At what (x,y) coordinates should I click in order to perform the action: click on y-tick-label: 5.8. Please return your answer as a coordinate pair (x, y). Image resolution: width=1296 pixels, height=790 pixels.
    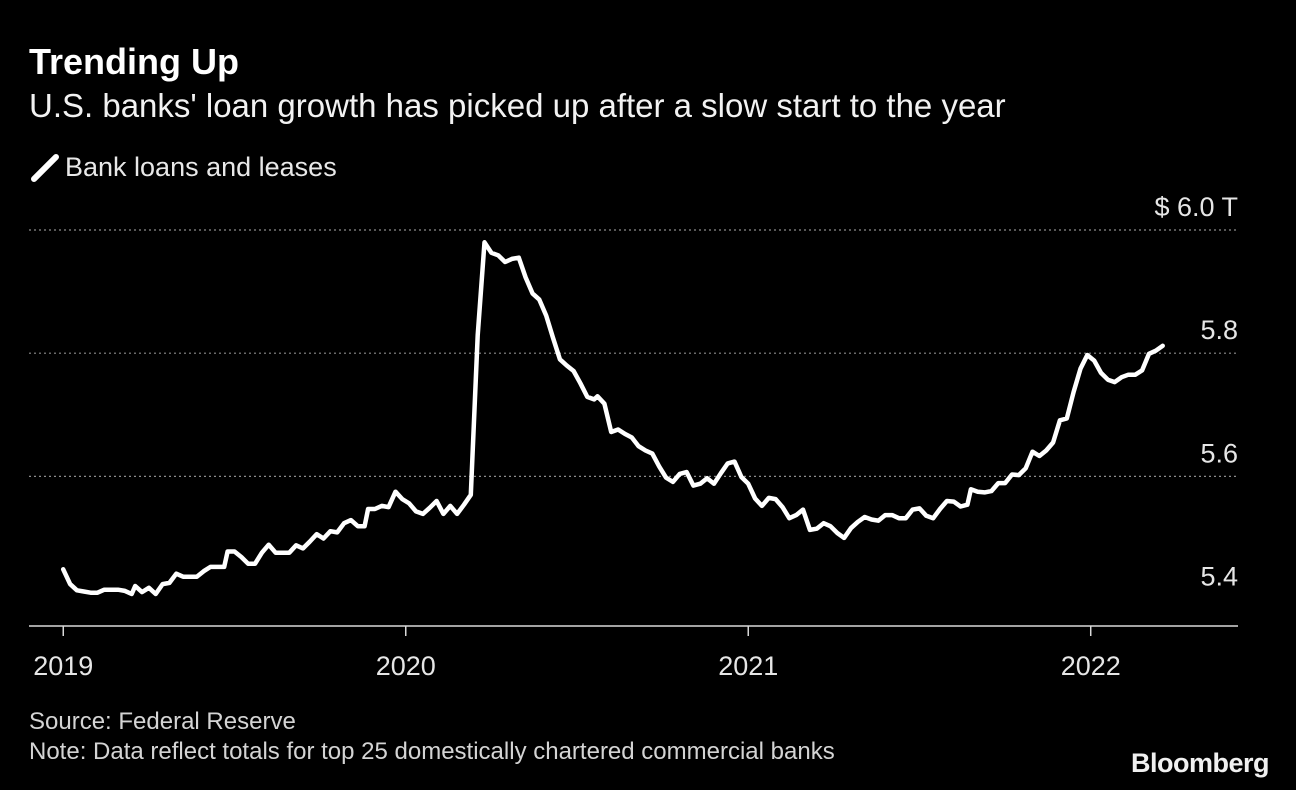
    Looking at the image, I should click on (1219, 330).